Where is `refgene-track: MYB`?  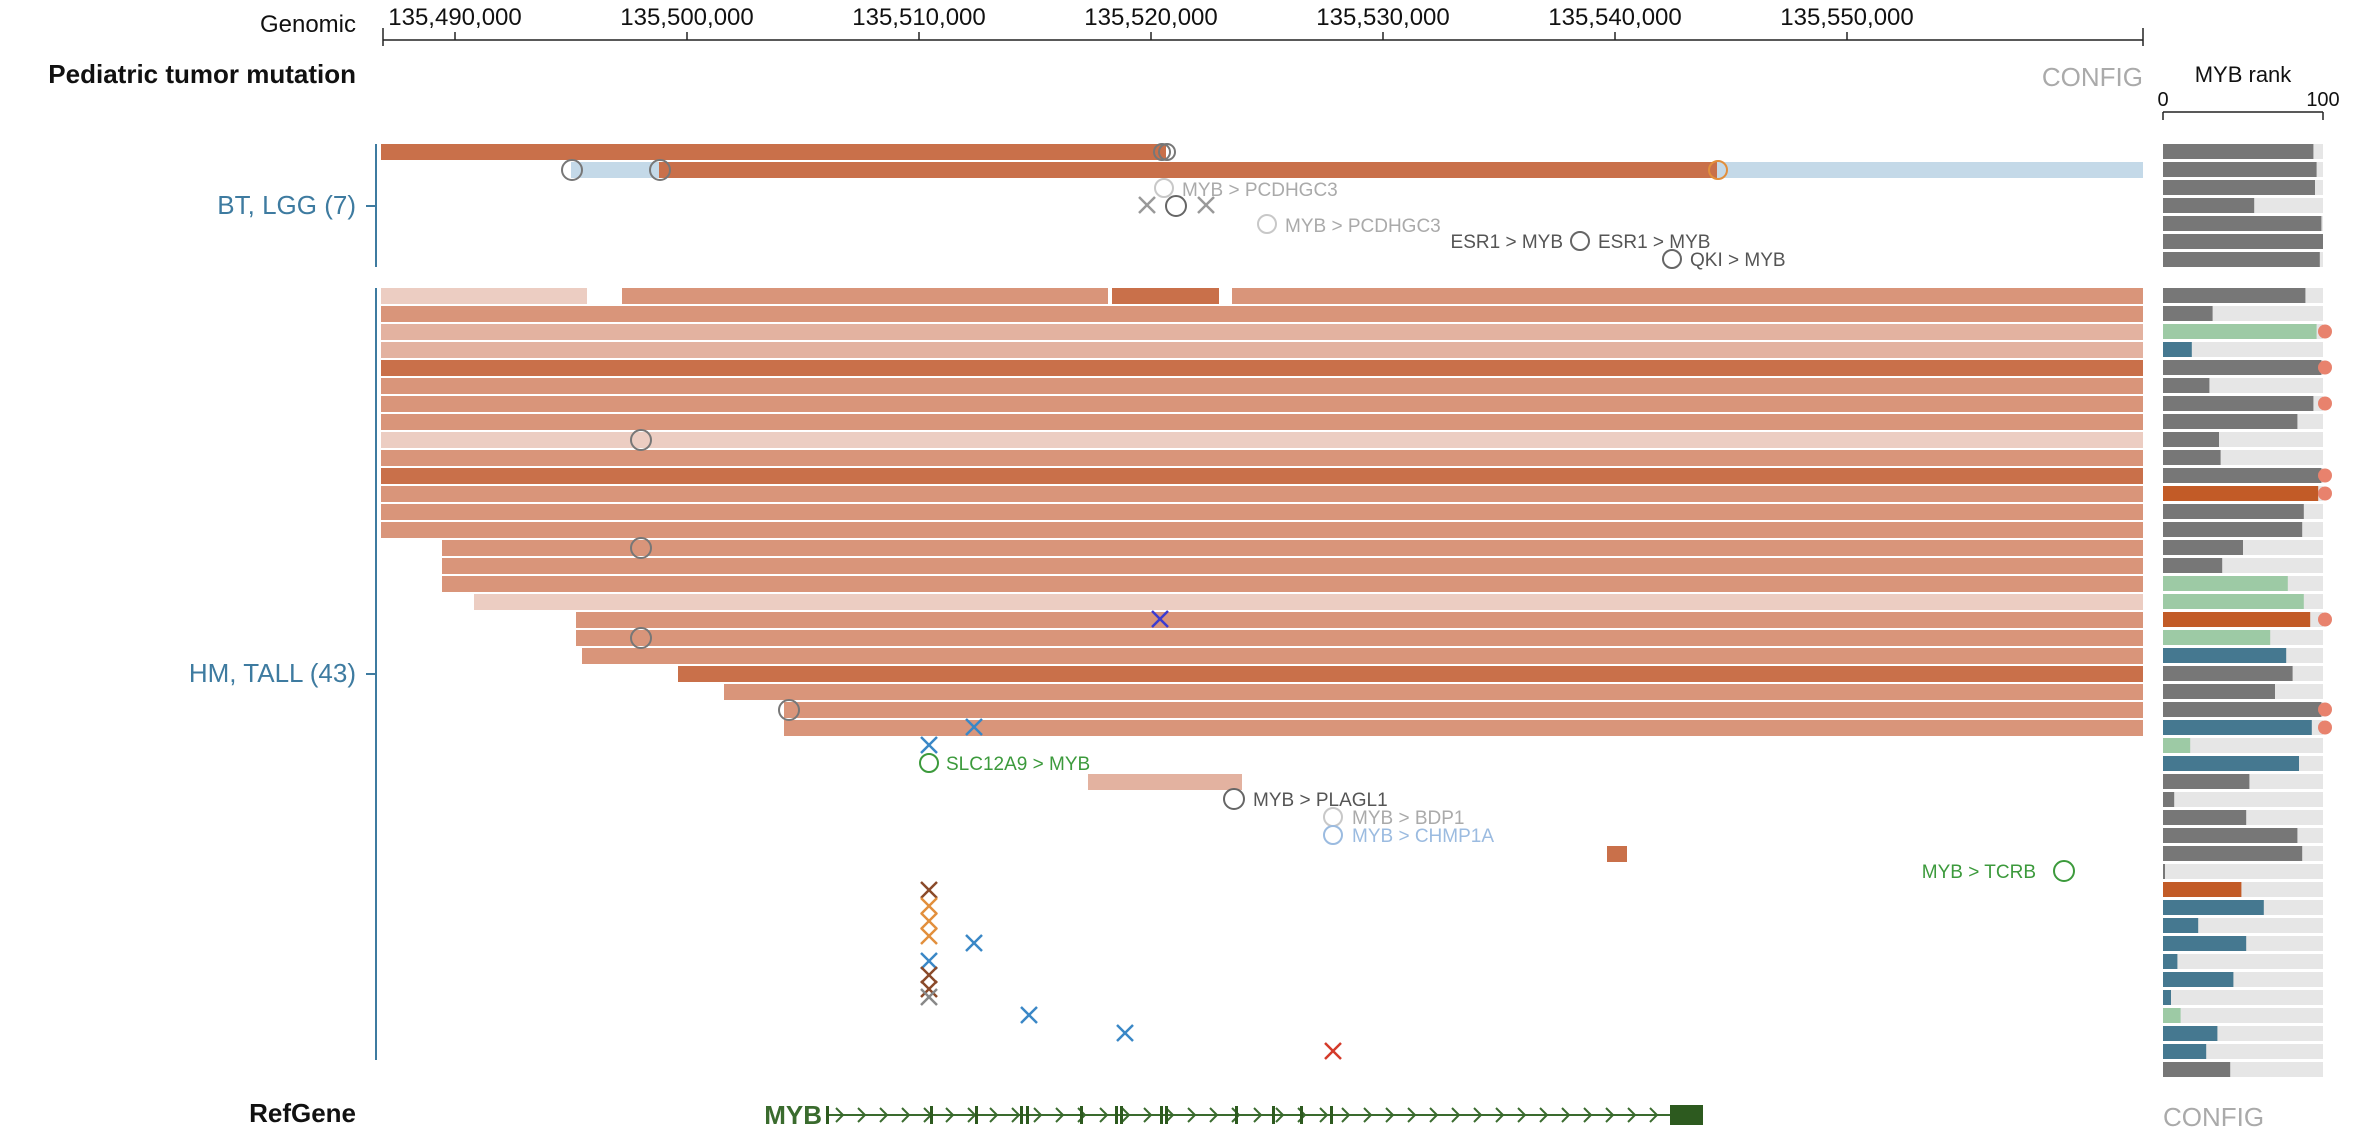 refgene-track: MYB is located at coordinates (1233, 1115).